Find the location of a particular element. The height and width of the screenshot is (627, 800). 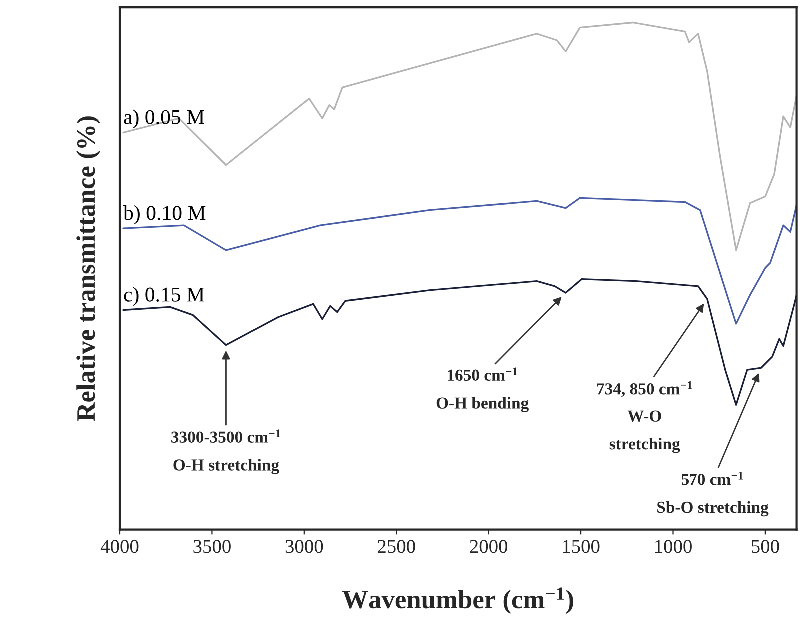

annotation: 734, 850 cm$^{−1}$ is located at coordinates (644, 390).